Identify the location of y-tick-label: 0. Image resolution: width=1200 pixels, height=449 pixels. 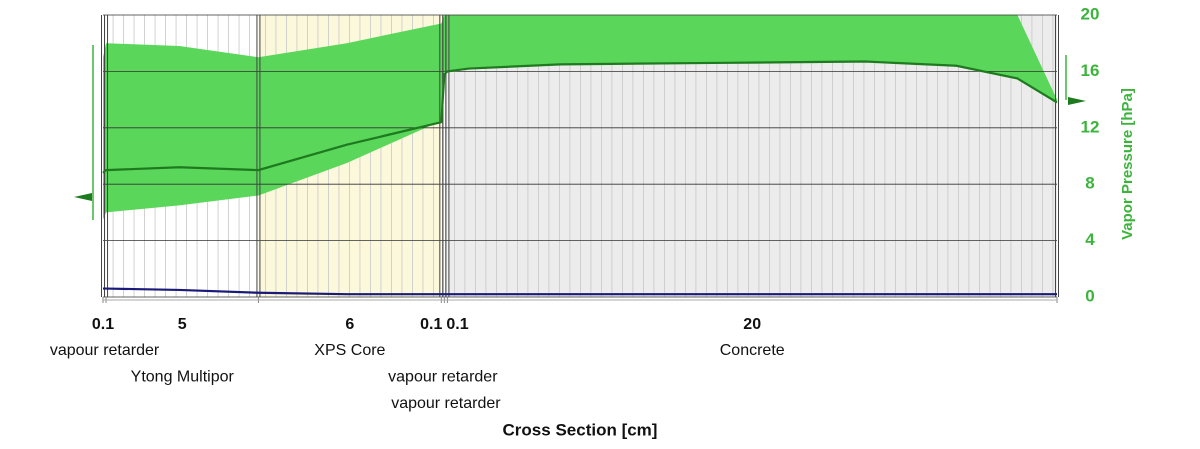
(1089, 295).